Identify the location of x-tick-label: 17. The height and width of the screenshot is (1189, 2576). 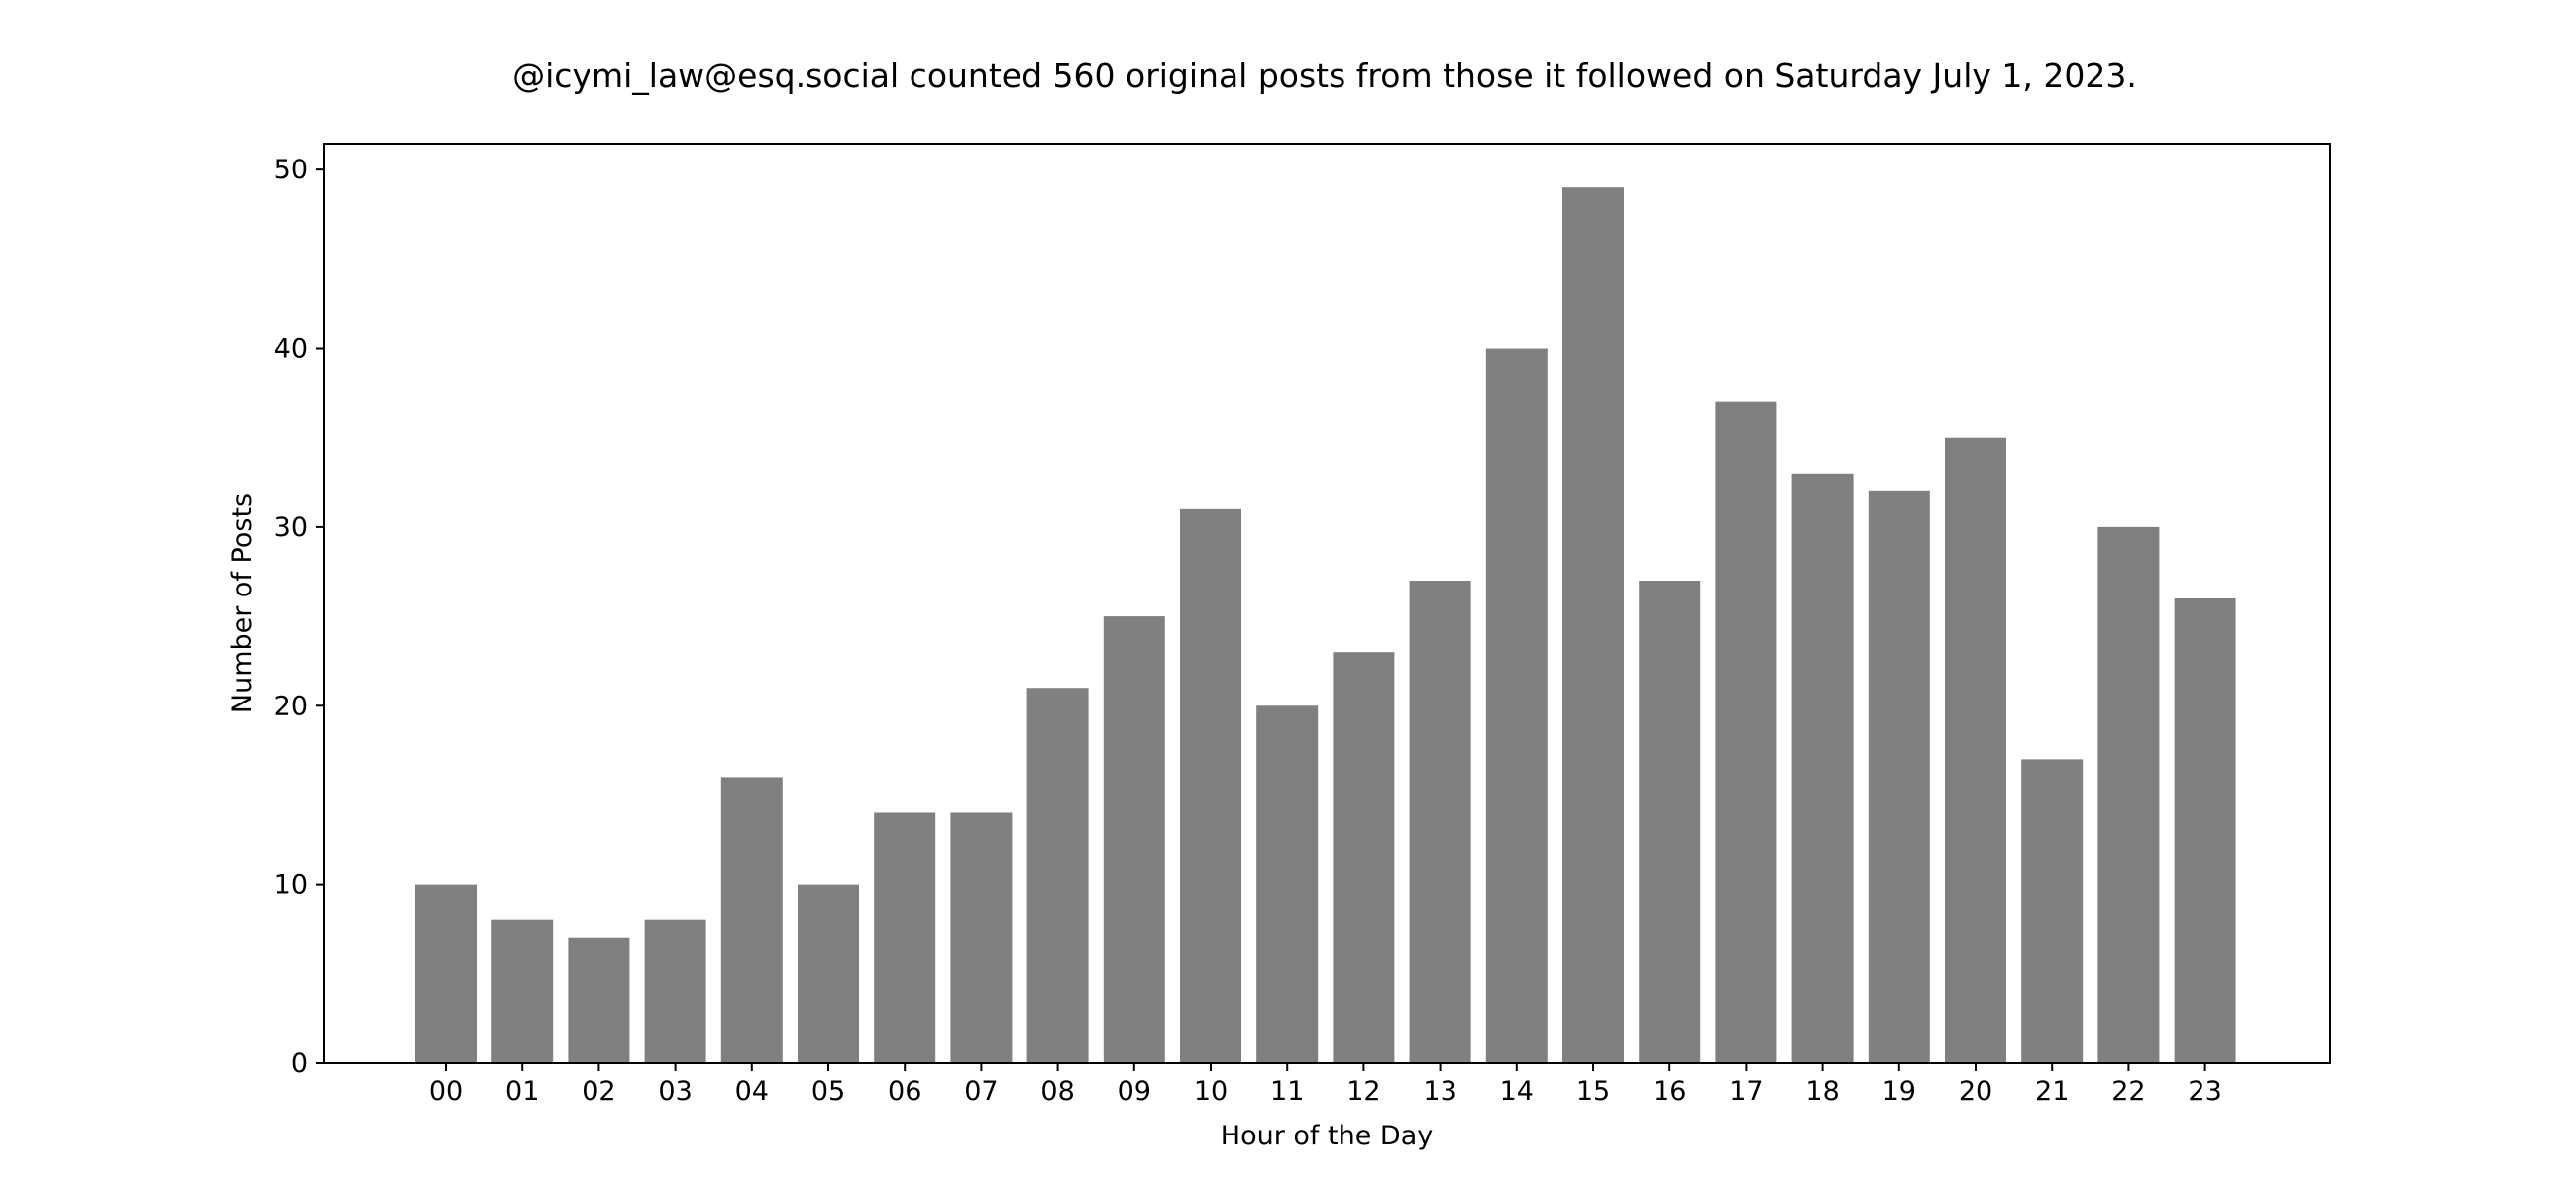
(1746, 1092).